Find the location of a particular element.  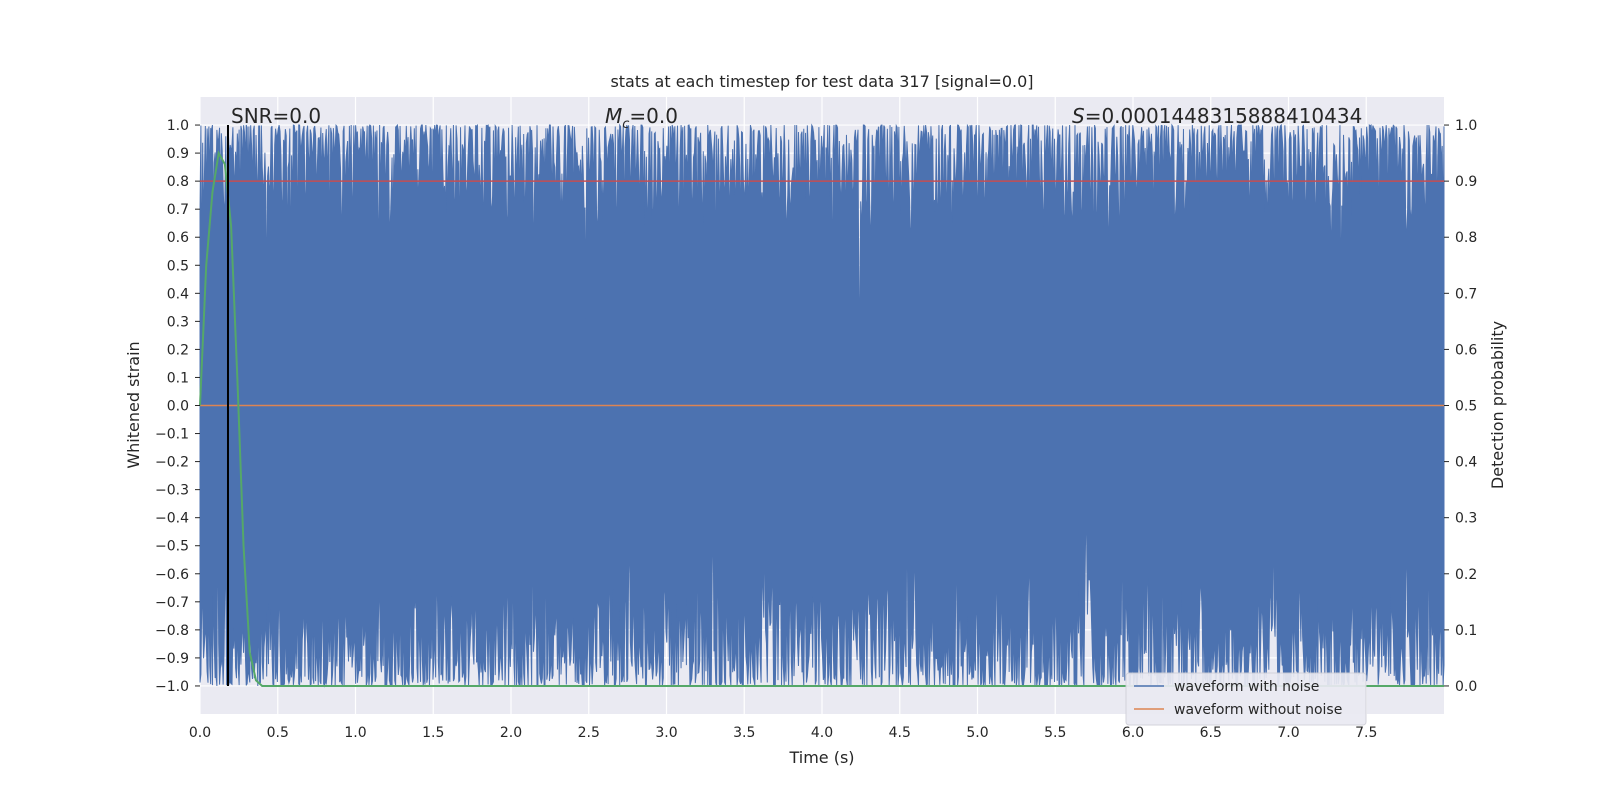

y-left-tick-label-1: 0.9 is located at coordinates (178, 154).